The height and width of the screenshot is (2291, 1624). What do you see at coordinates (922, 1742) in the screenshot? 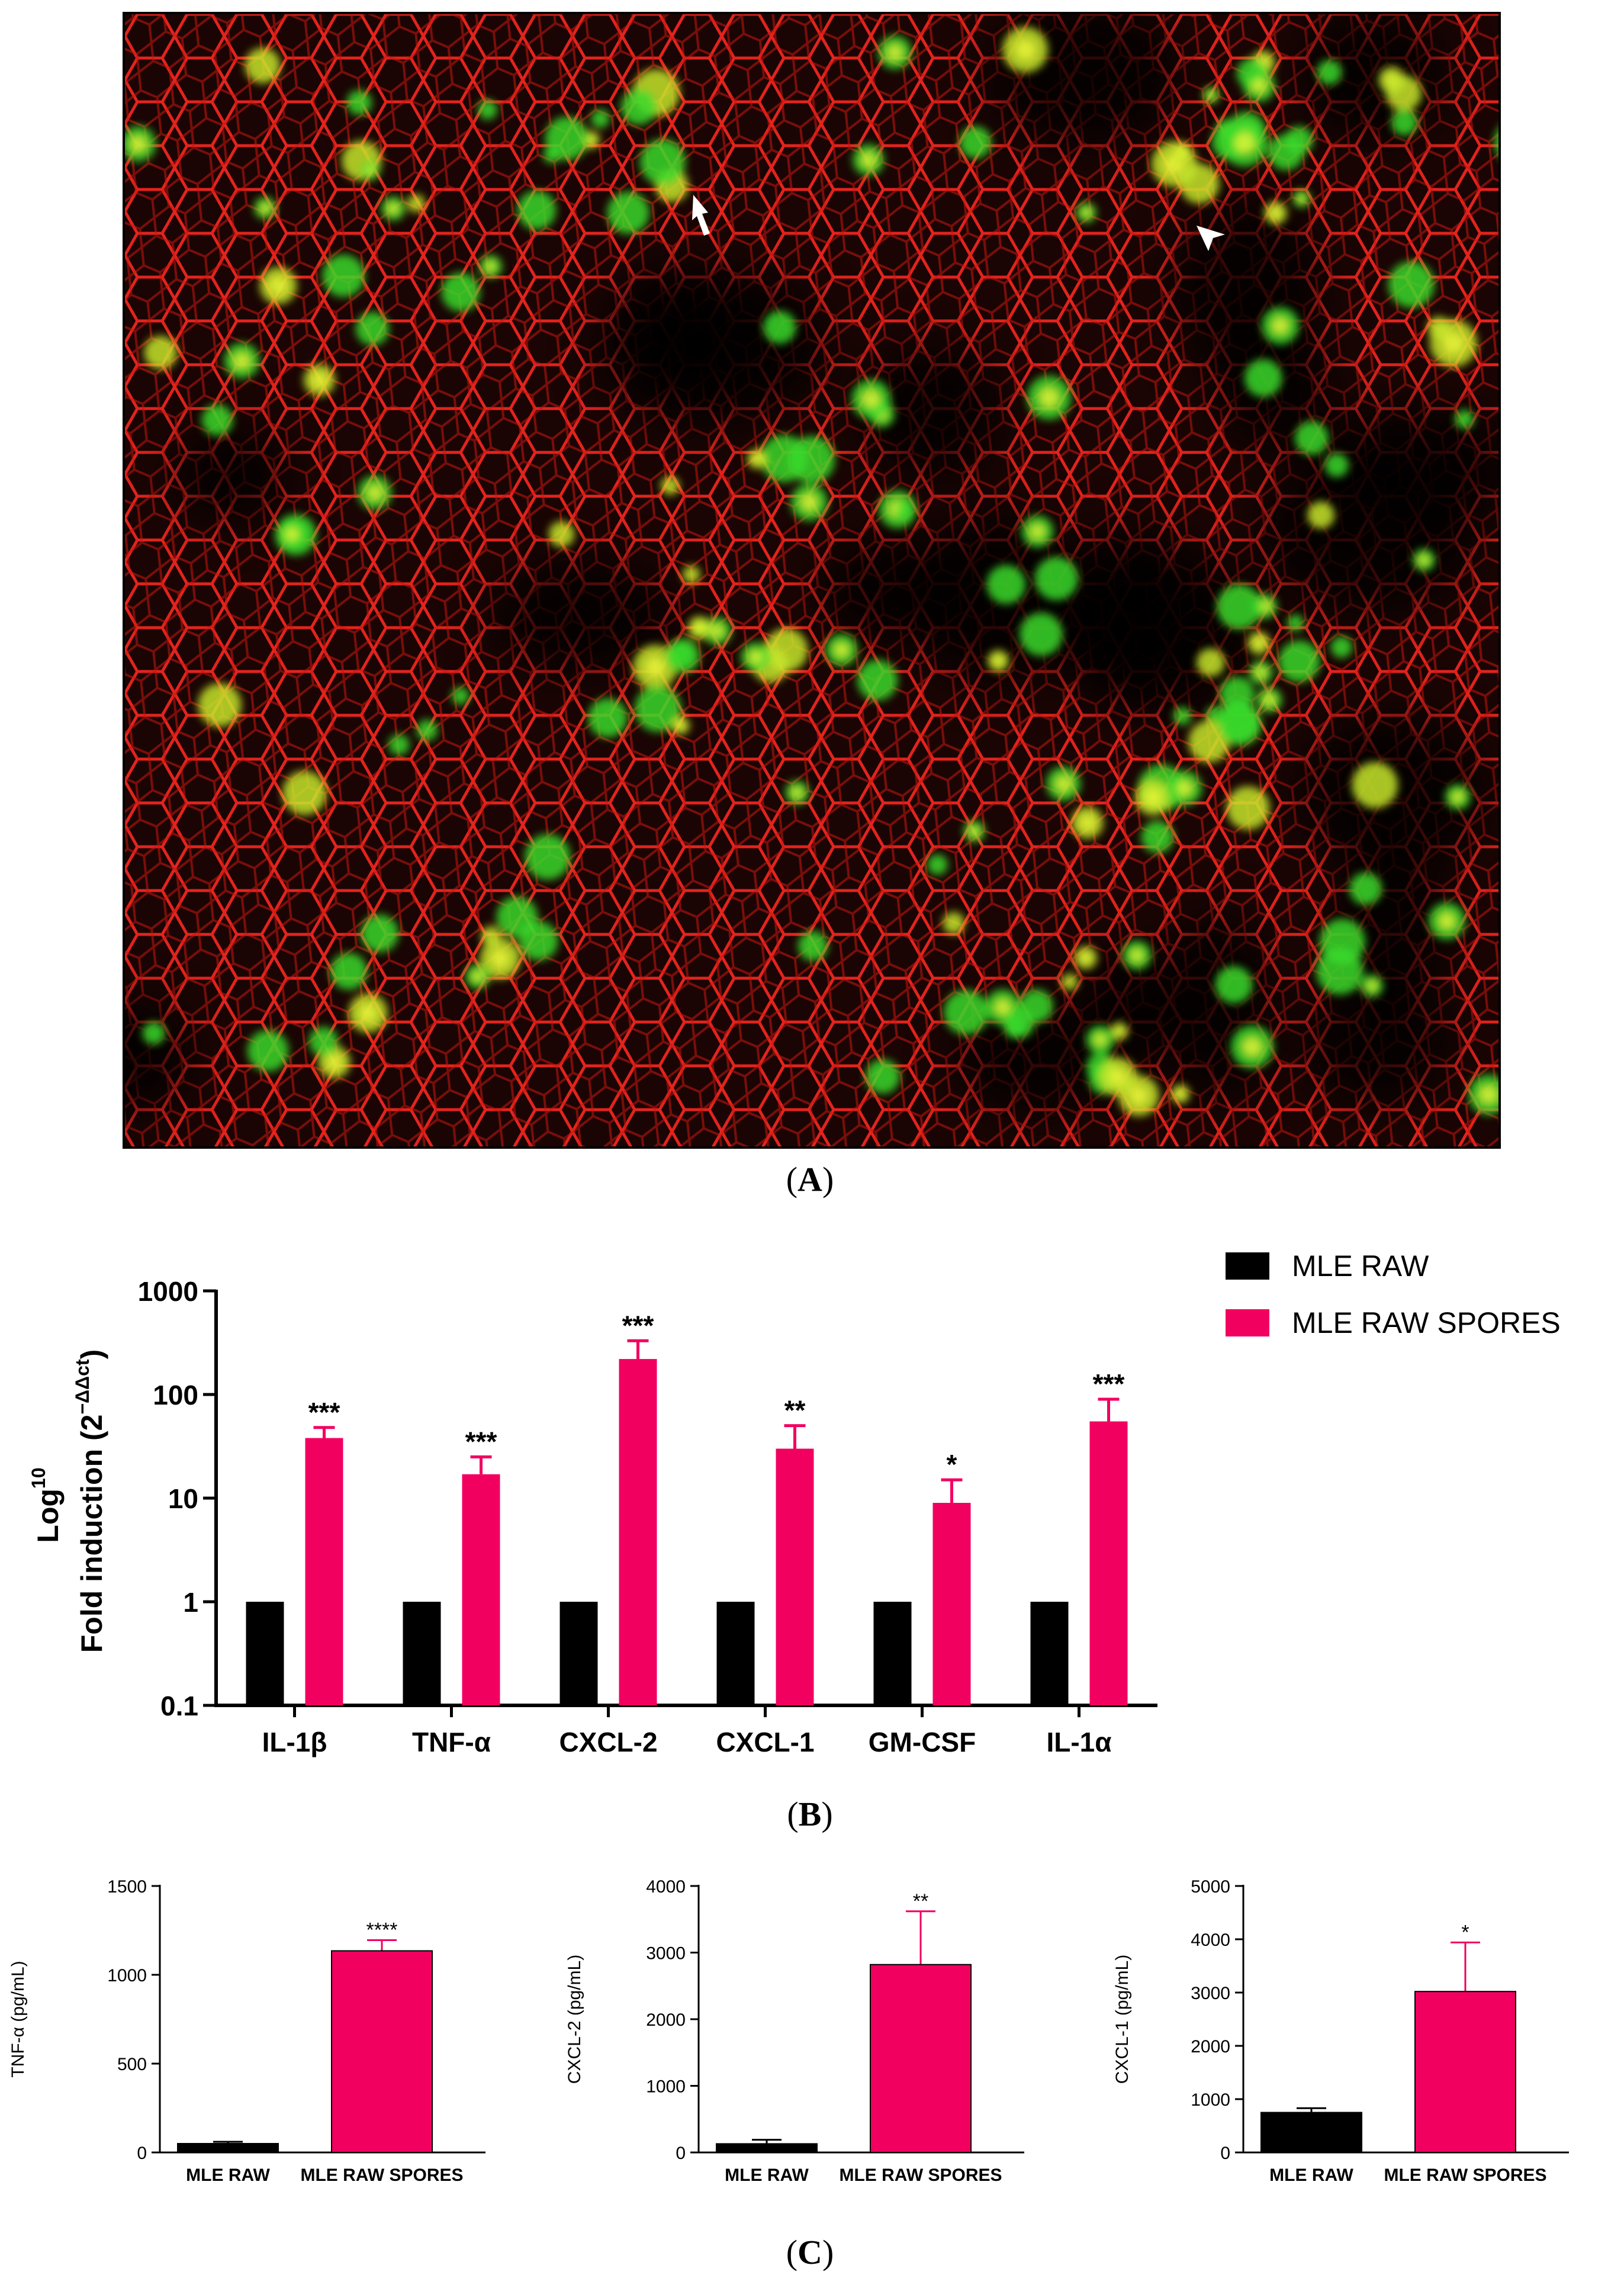
I see `b-category-label: GM-CSF` at bounding box center [922, 1742].